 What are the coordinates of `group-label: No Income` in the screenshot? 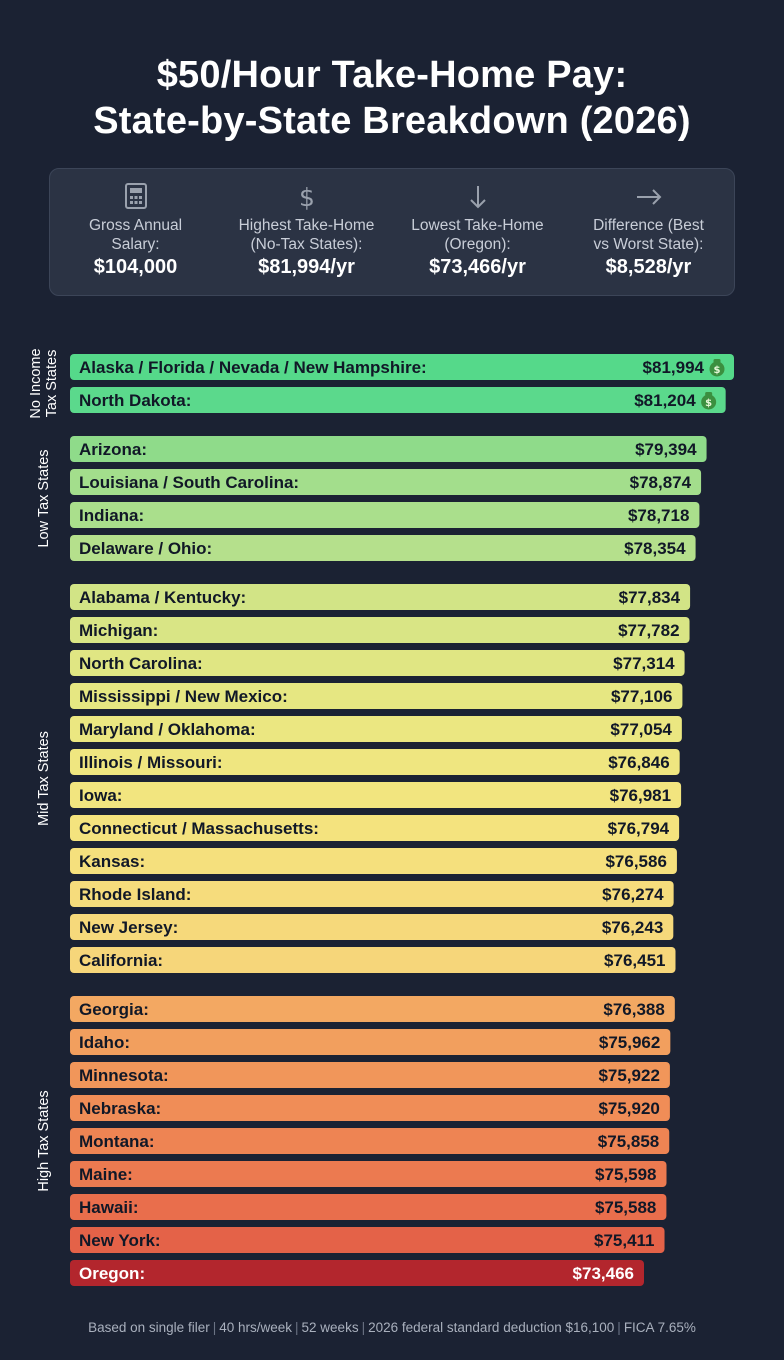 It's located at (36, 383).